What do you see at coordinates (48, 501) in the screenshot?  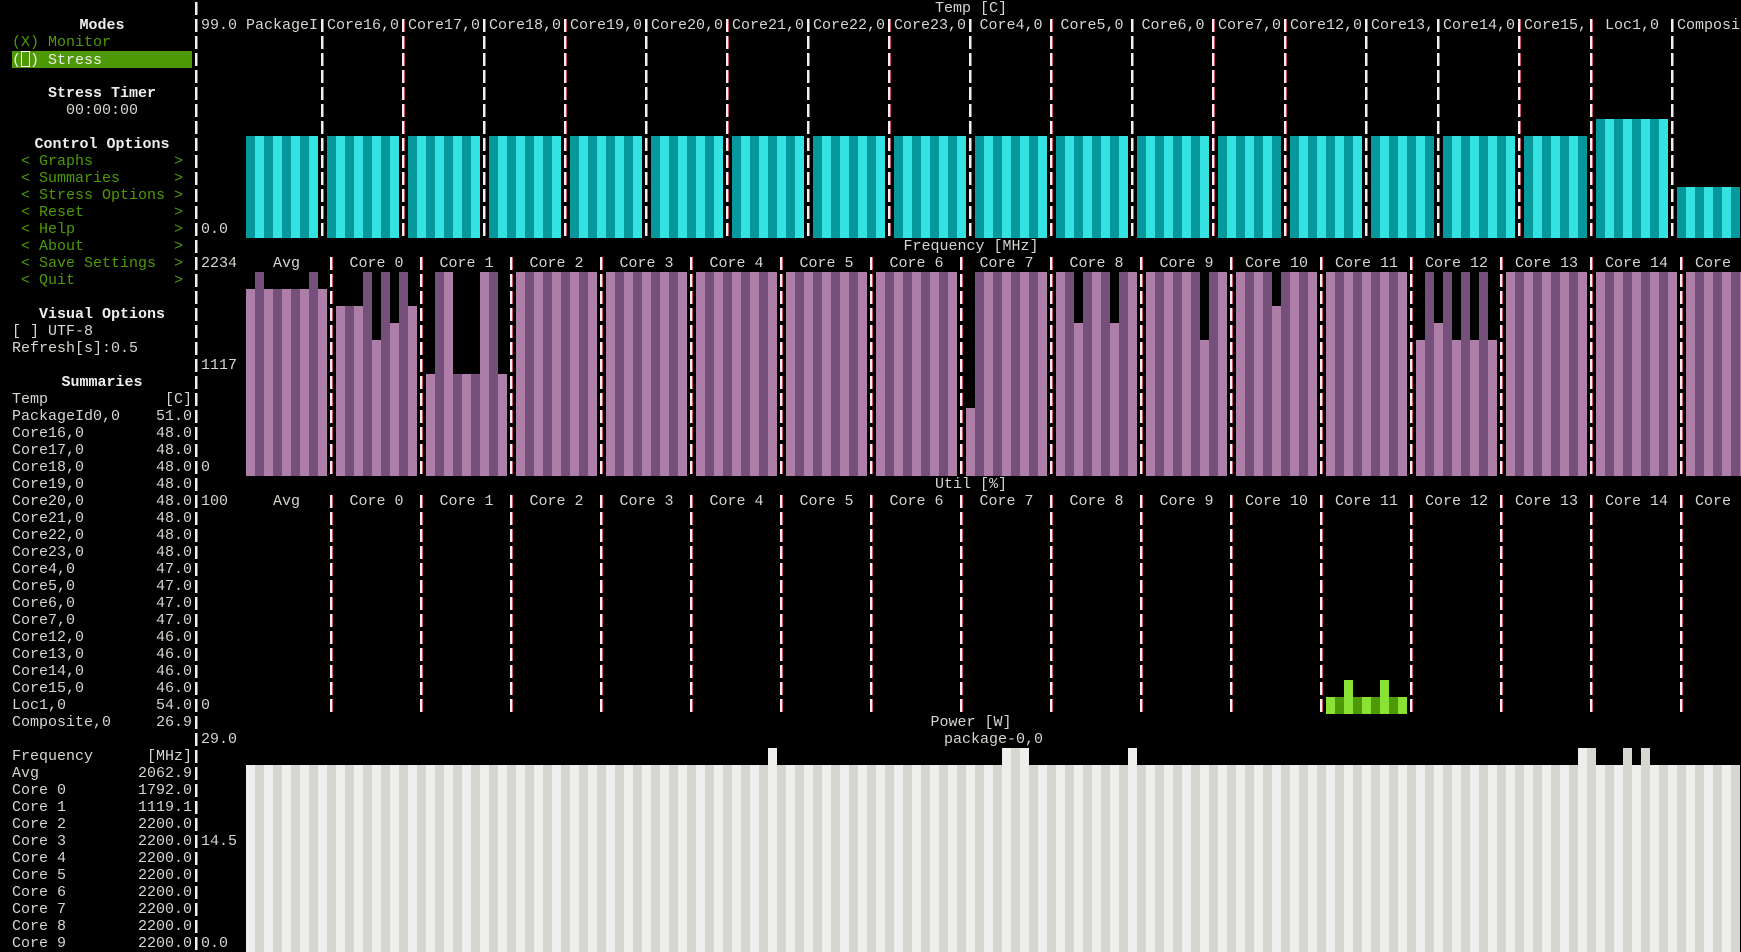 I see `summary-name: Core20,0` at bounding box center [48, 501].